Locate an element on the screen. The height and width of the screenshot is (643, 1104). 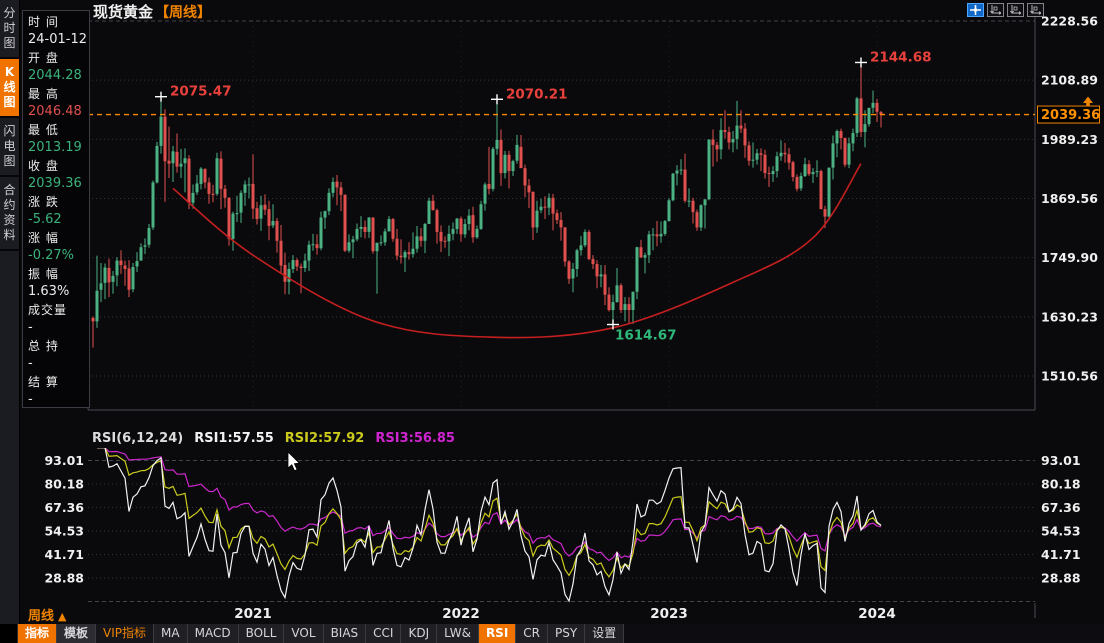
rsi-axis-label-right: 41.71 is located at coordinates (1061, 554).